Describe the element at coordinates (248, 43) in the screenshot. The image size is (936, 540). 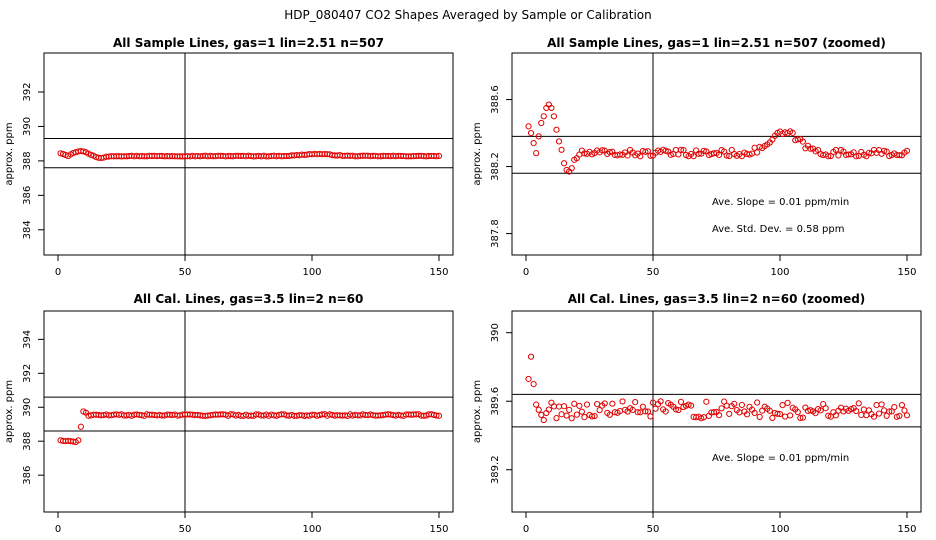
I see `panel-title: All Sample Lines, gas=1 lin=2.51 n=507` at that location.